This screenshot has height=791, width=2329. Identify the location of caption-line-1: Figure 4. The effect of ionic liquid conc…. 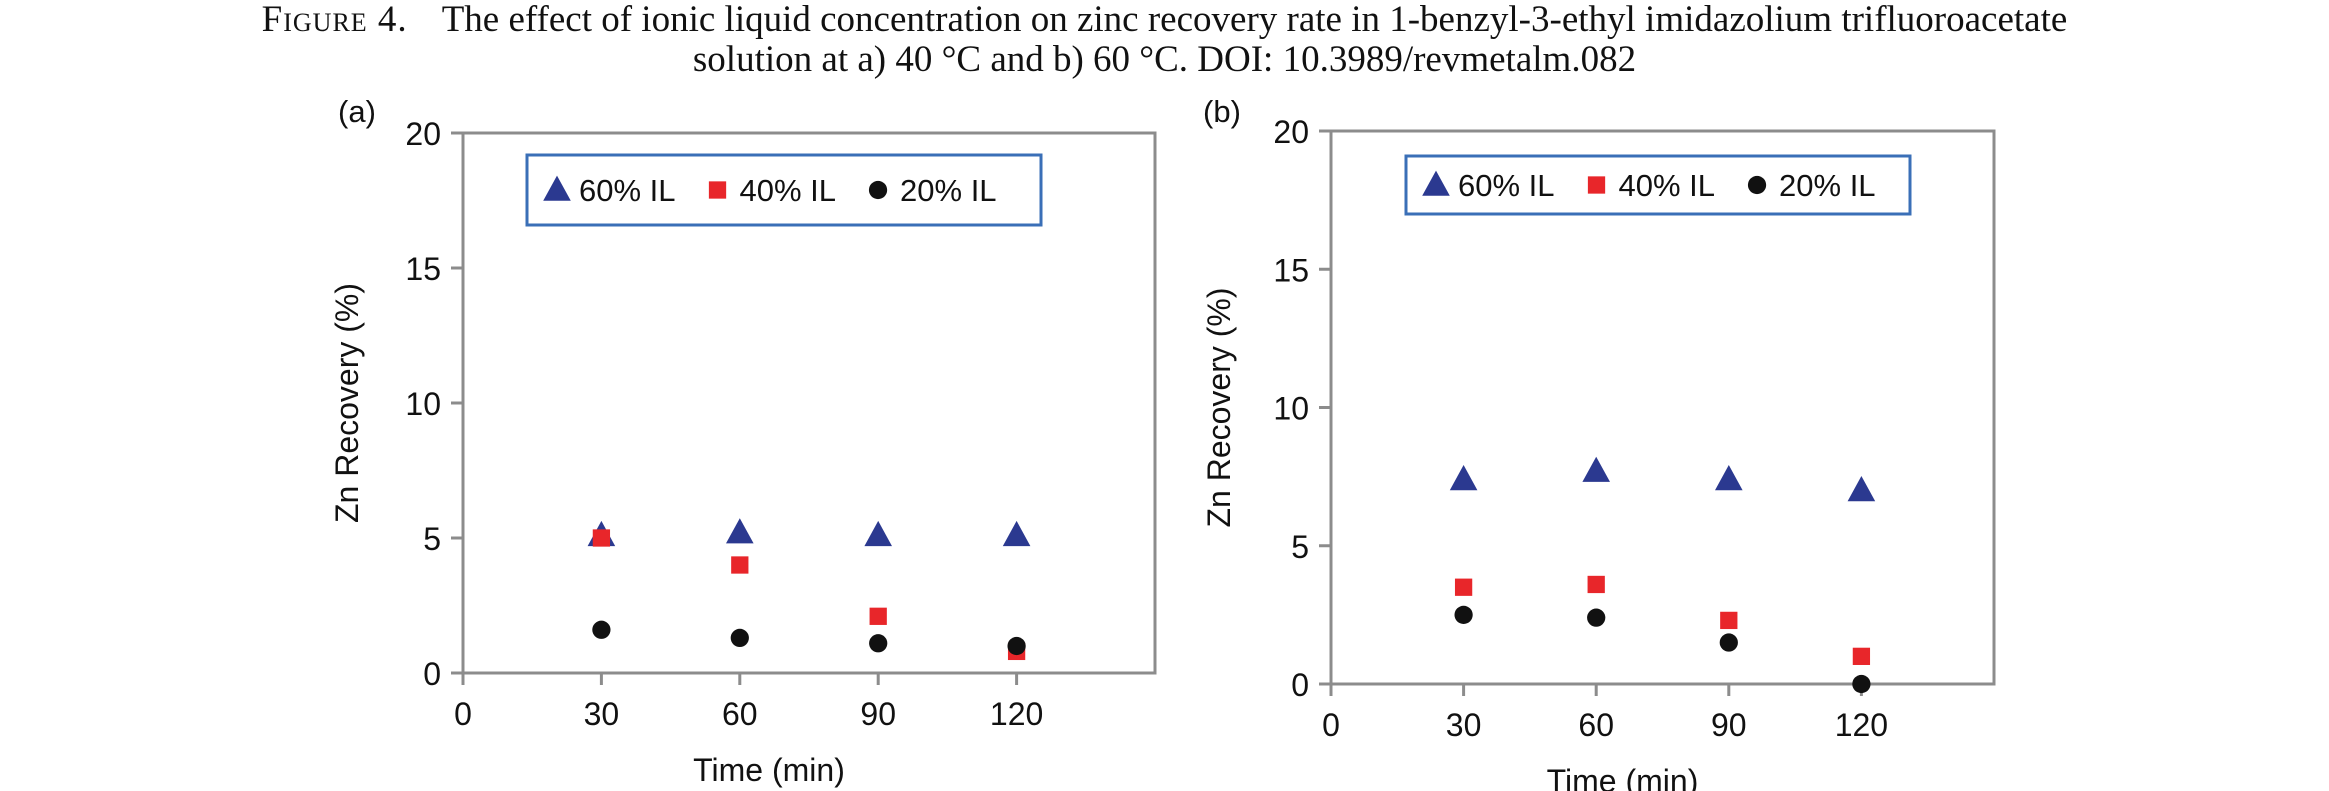
(1164, 20).